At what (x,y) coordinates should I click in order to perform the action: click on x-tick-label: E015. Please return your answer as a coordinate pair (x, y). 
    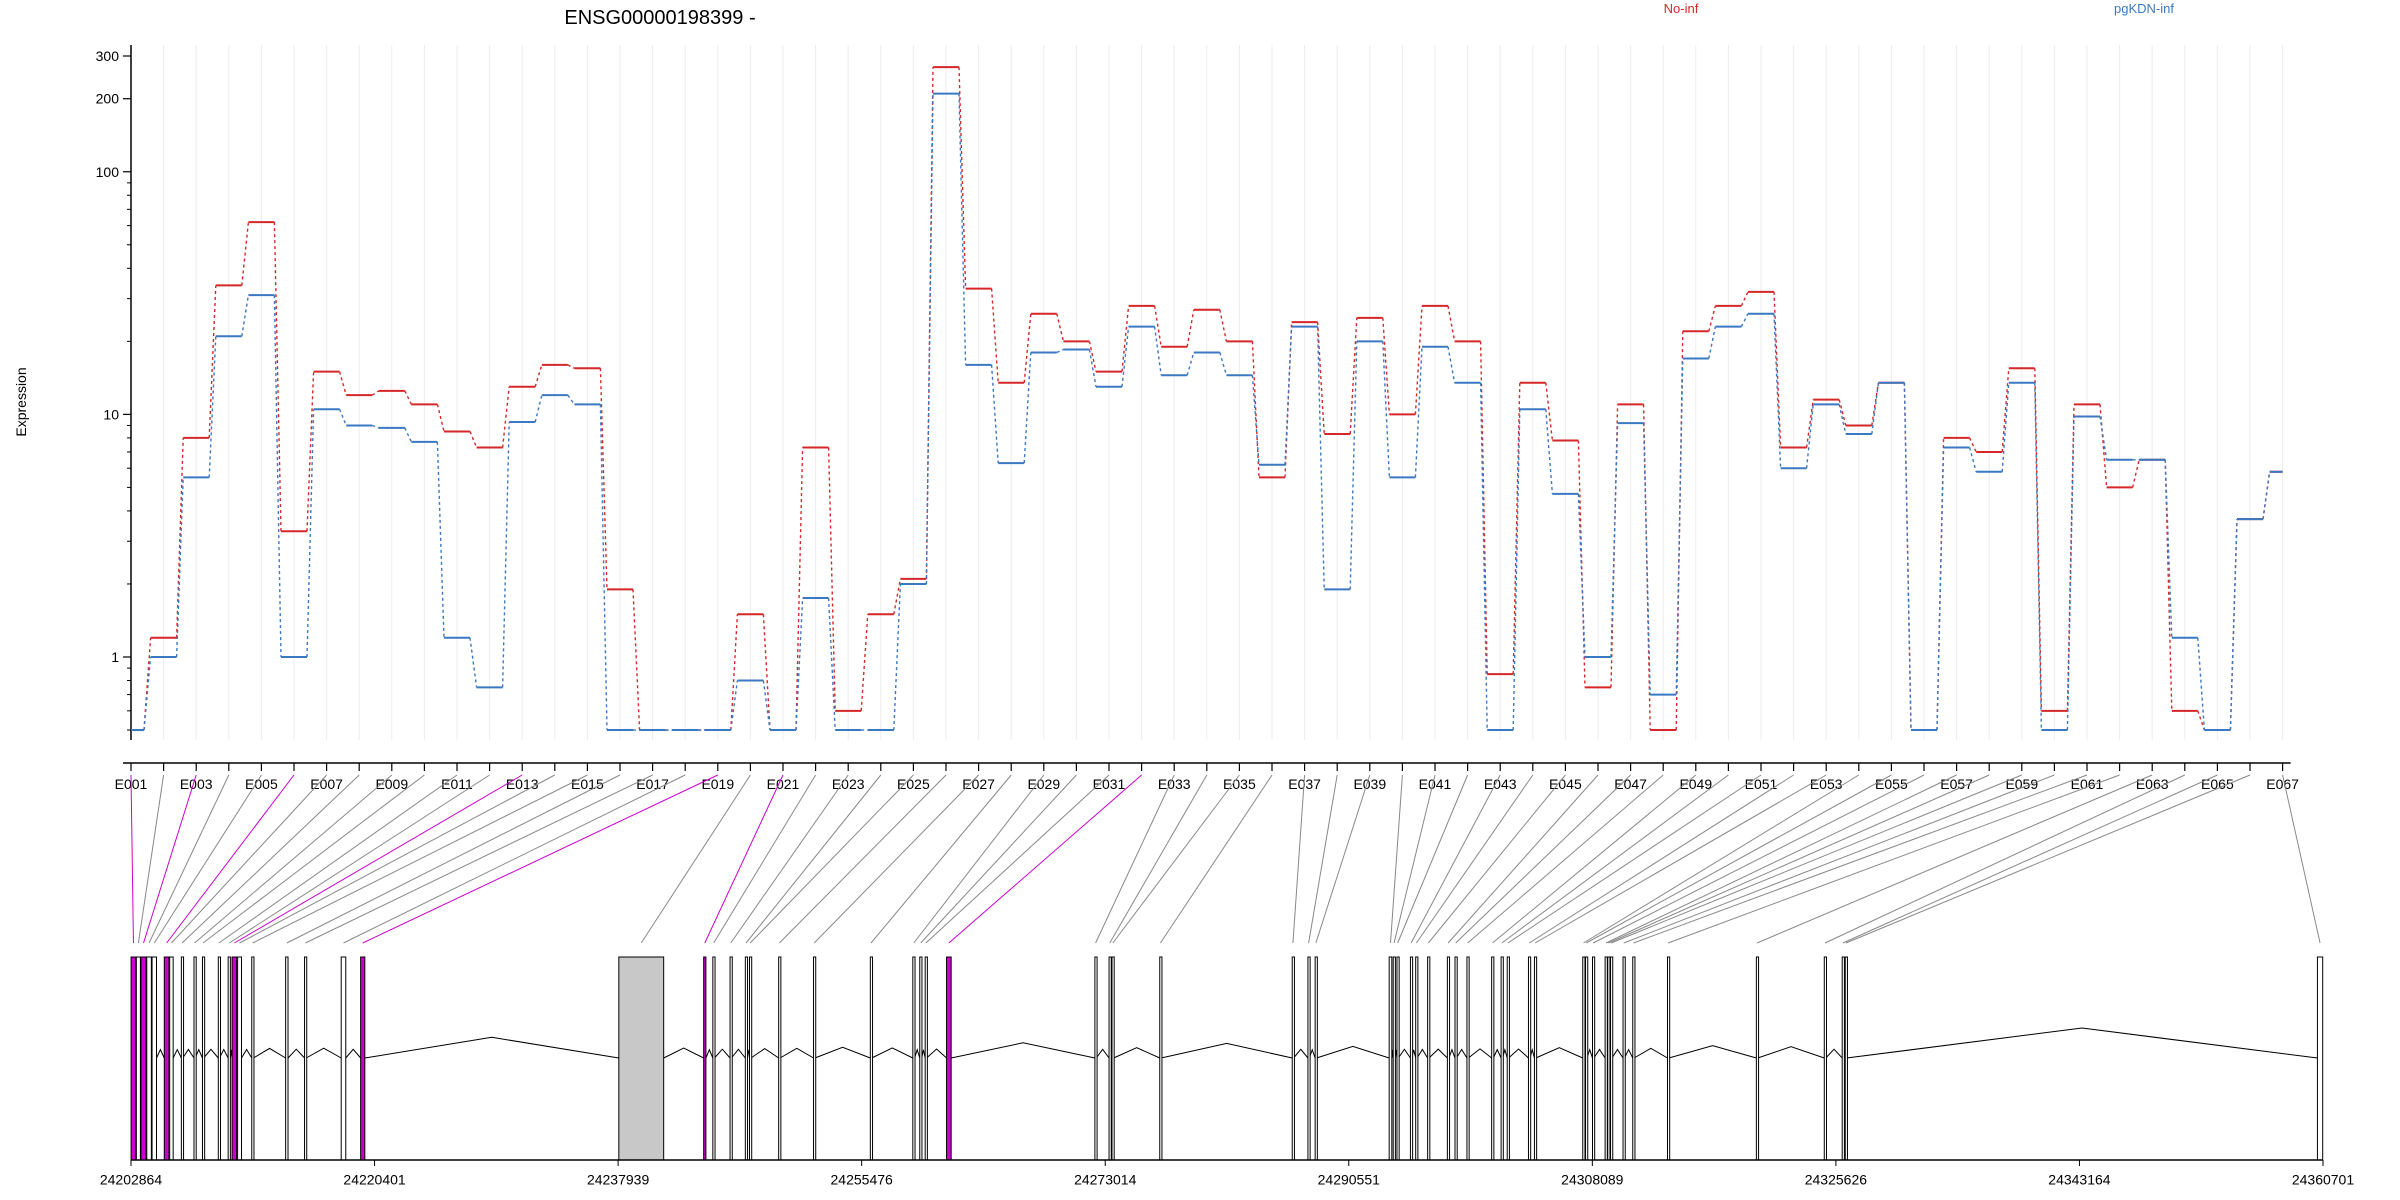
    Looking at the image, I should click on (587, 784).